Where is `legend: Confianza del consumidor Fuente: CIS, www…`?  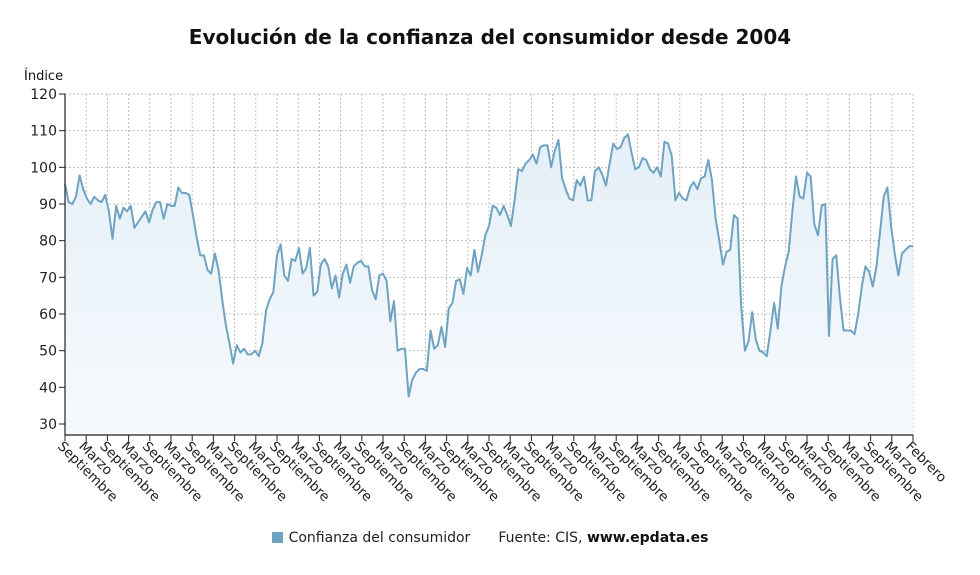 legend: Confianza del consumidor Fuente: CIS, www… is located at coordinates (490, 538).